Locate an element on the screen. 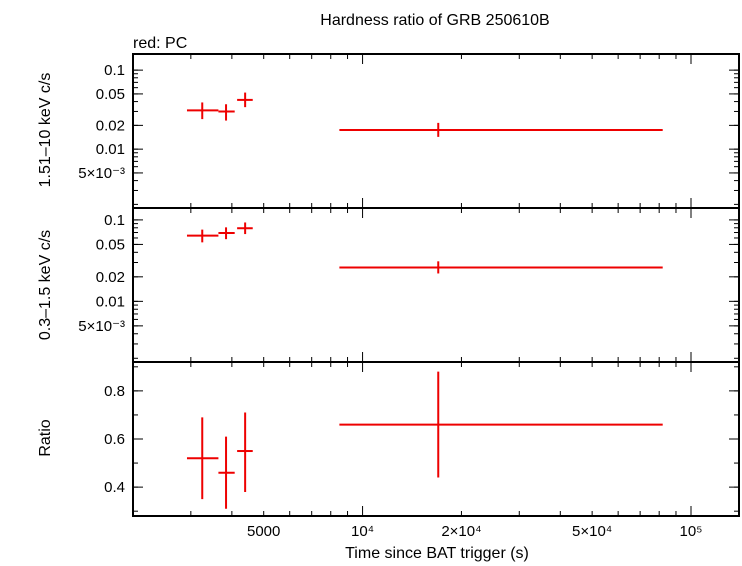 The image size is (742, 566). y-axis-label-ratio: Ratio is located at coordinates (45, 437).